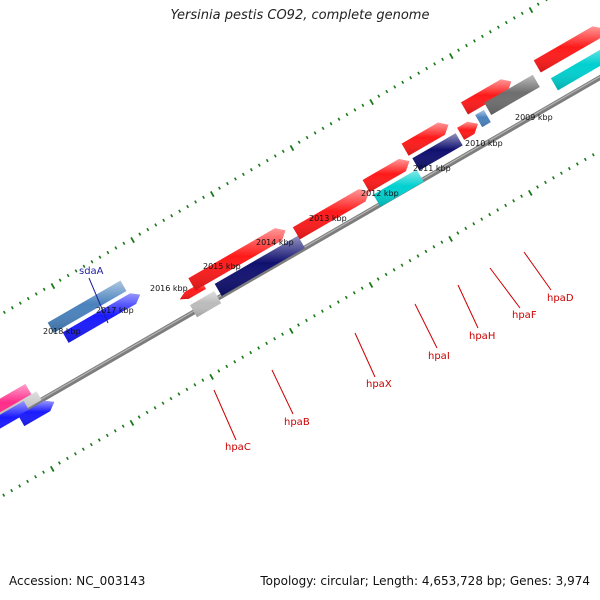  Describe the element at coordinates (560, 298) in the screenshot. I see `gene-label: hpaD` at that location.